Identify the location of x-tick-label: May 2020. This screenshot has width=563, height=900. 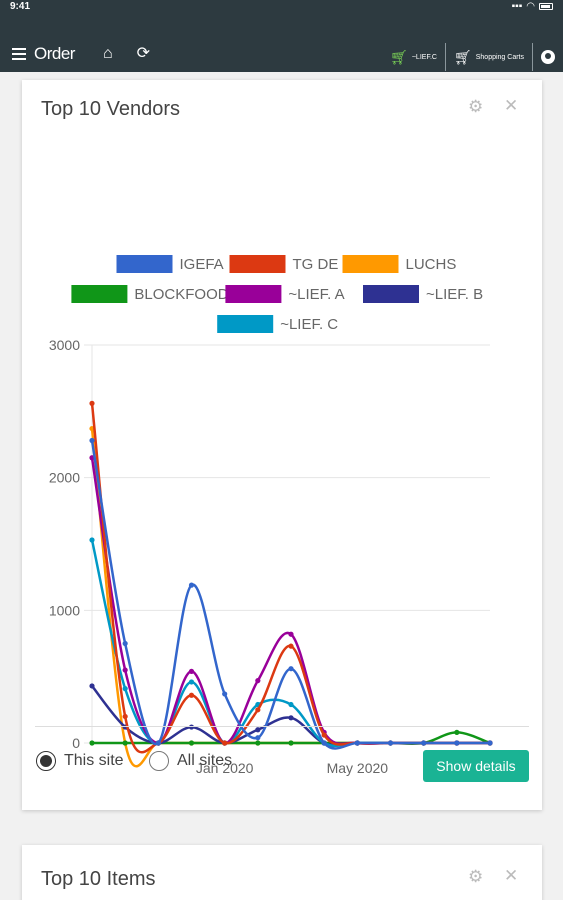
(358, 768).